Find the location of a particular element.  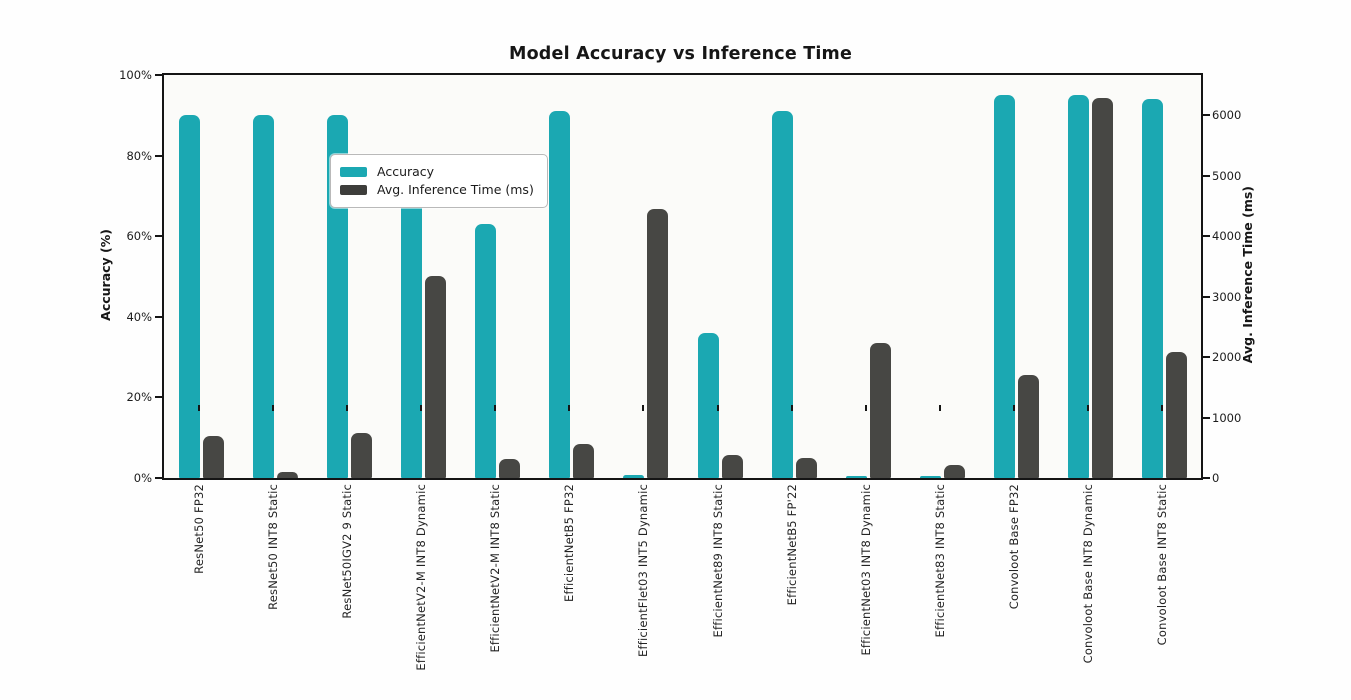

legend-item-accuracy: Accuracy is located at coordinates (437, 171).